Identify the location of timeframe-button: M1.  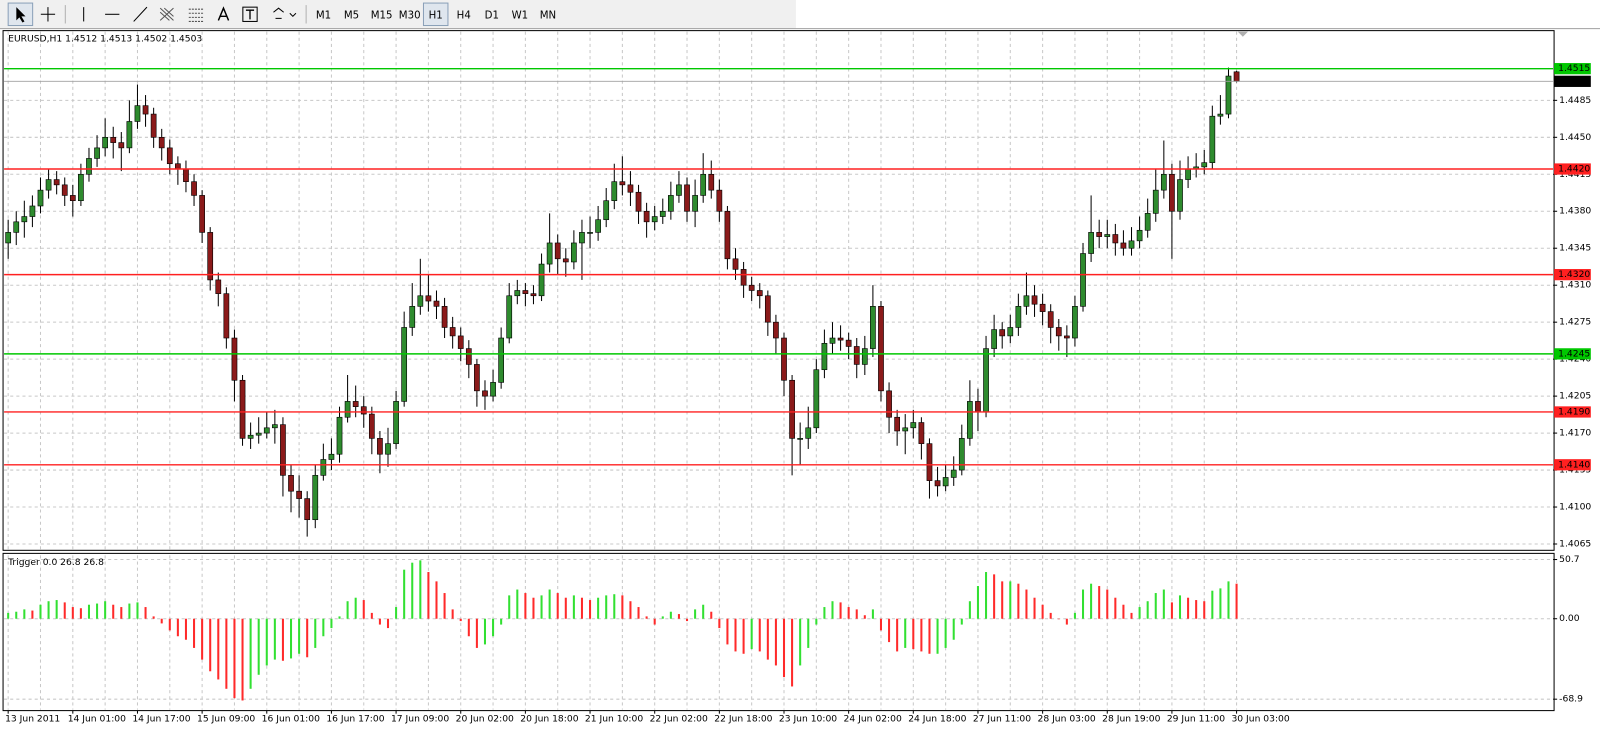
(323, 15).